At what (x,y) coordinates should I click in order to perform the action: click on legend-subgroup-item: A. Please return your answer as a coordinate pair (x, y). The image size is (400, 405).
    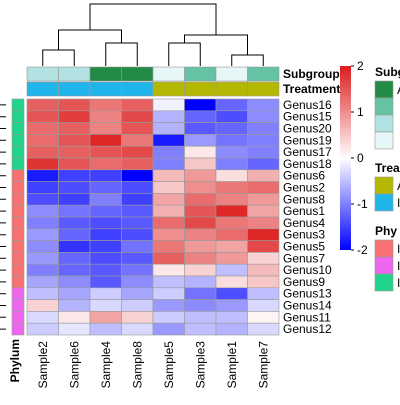
    Looking at the image, I should click on (398, 90).